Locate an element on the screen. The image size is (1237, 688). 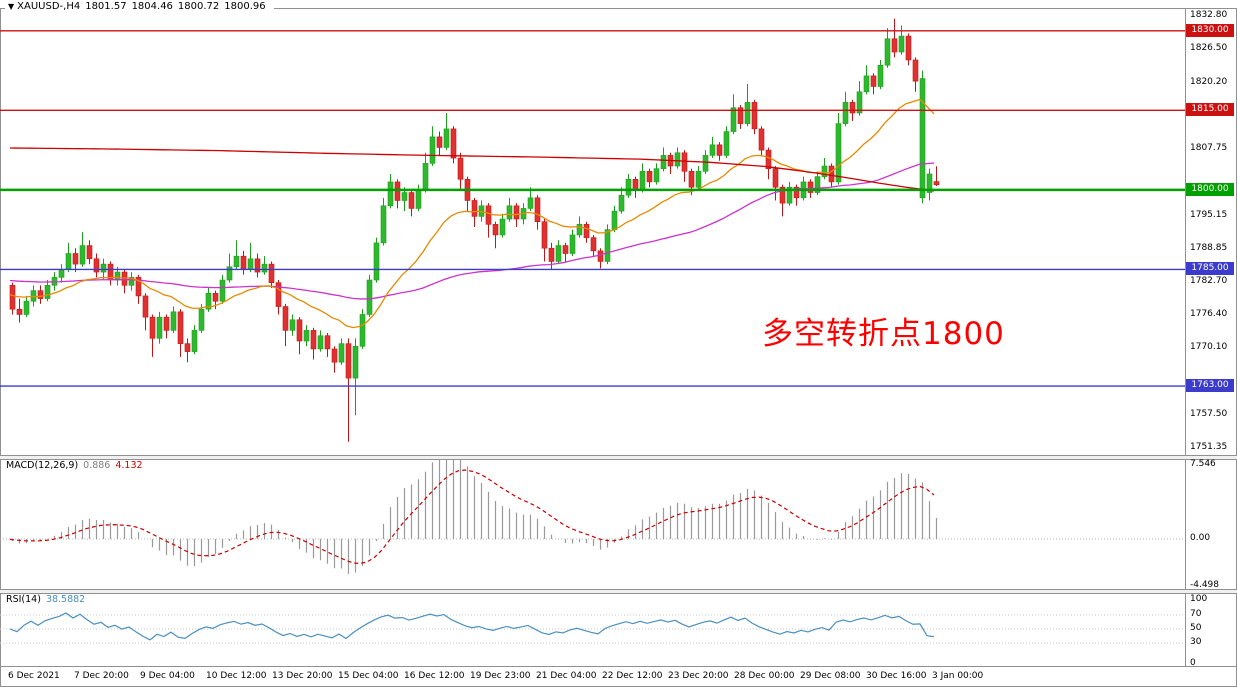
macd-tick-label: 7.546 is located at coordinates (1203, 464).